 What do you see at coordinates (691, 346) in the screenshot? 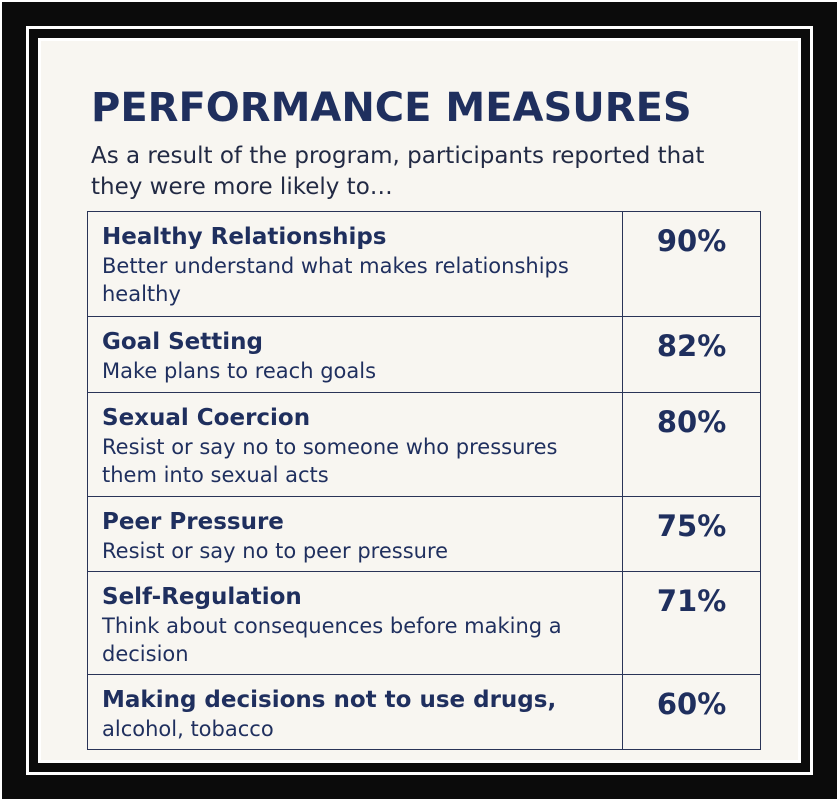
I see `measure-percent: 82%` at bounding box center [691, 346].